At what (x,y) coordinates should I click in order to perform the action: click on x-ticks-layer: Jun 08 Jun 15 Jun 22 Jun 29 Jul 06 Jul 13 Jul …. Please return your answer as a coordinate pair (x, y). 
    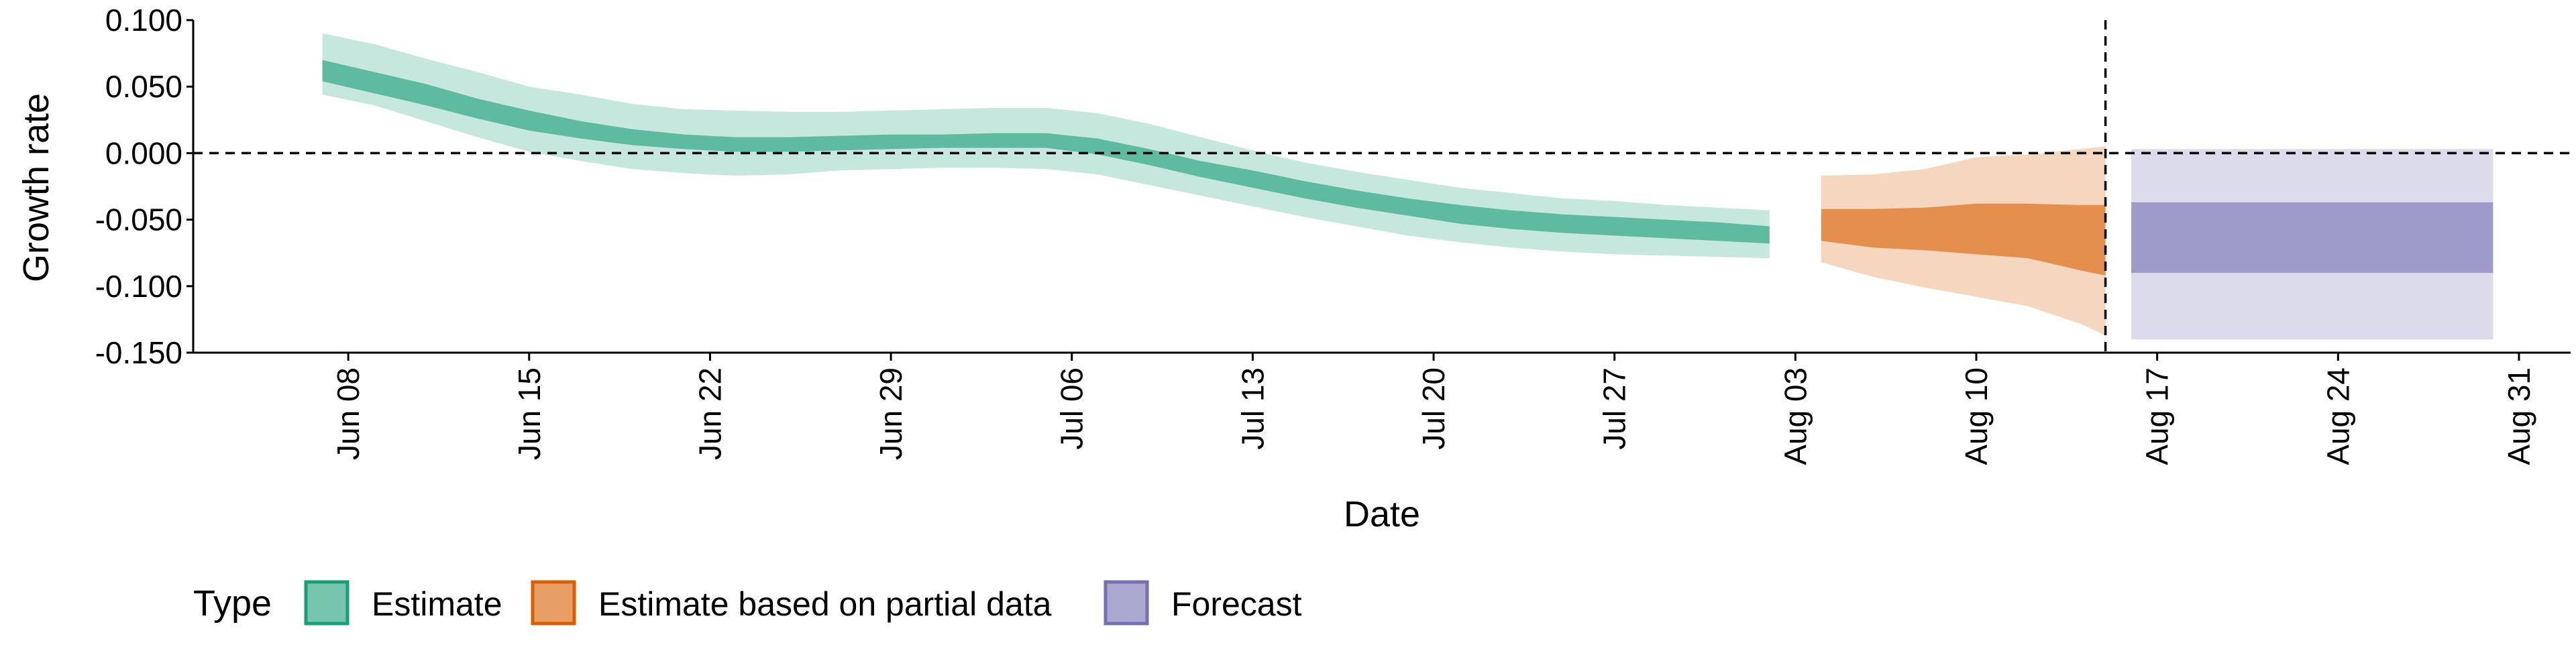
    Looking at the image, I should click on (1433, 409).